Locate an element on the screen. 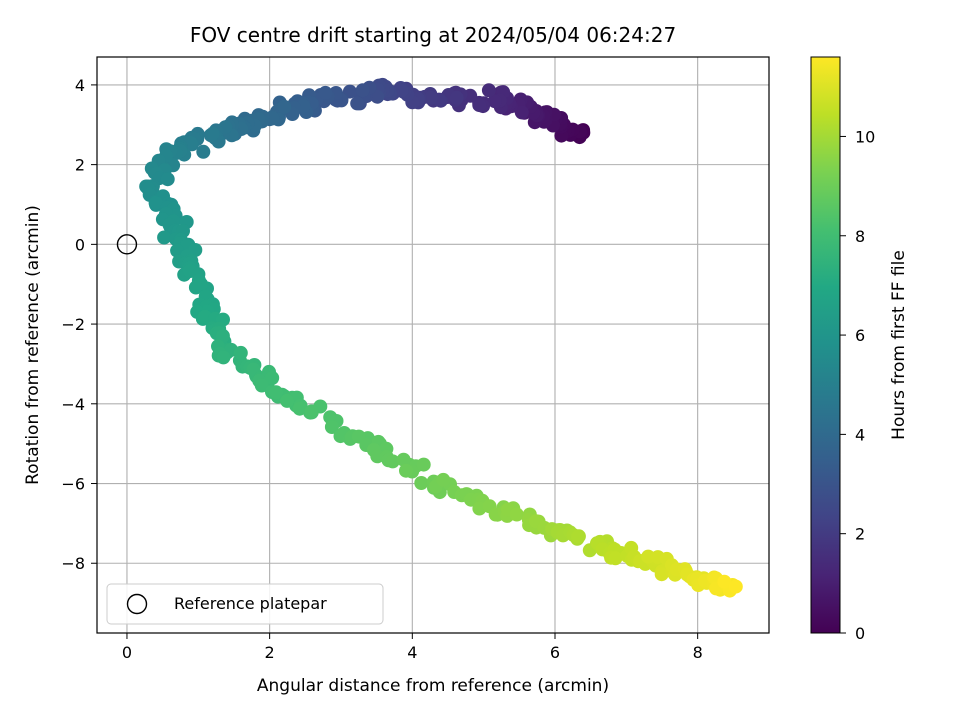  colorbar-tick-label: 6 is located at coordinates (860, 335).